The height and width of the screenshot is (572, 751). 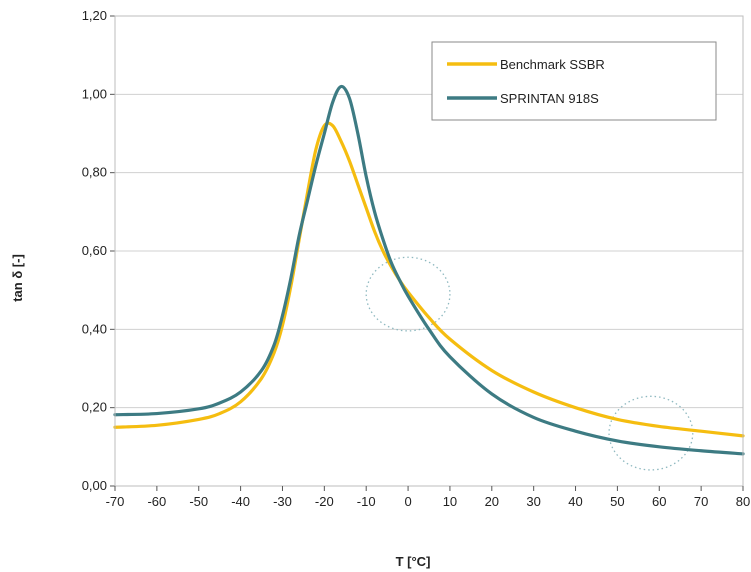 I want to click on y-tick-label: 0,00, so click(x=94, y=485).